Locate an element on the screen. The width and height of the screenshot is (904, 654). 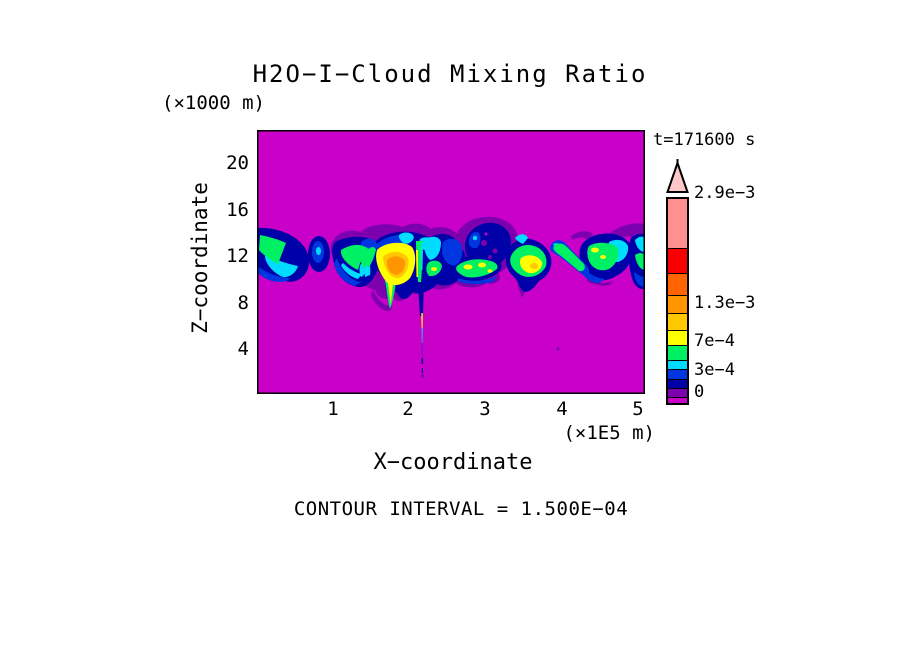
colorbar-segment-orange is located at coordinates (677, 304).